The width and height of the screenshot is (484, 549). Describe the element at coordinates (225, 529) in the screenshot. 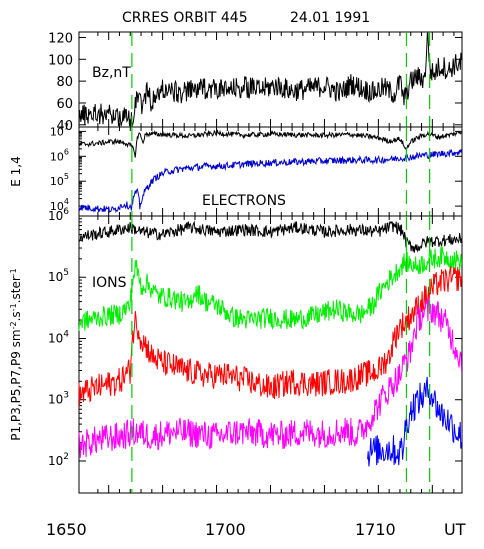

I see `x-tick-label-1700: 1700` at that location.